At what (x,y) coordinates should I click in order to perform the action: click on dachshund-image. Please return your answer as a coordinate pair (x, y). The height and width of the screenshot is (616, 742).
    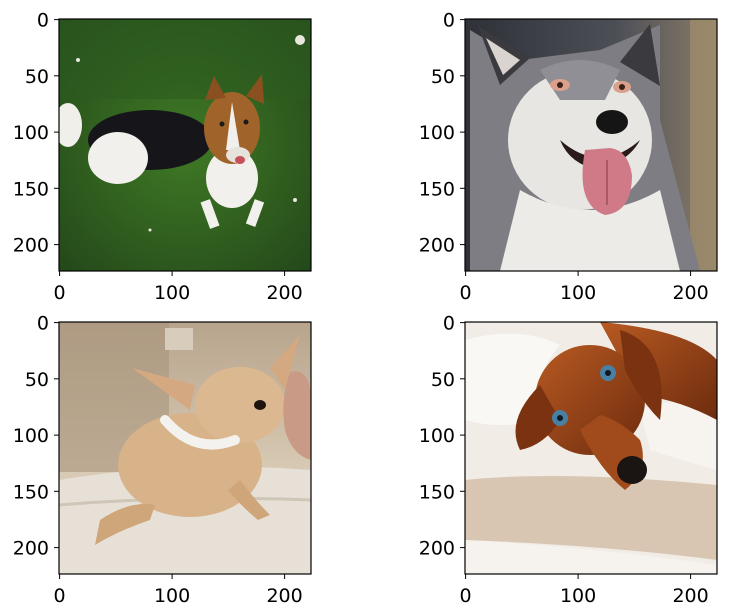
    Looking at the image, I should click on (591, 448).